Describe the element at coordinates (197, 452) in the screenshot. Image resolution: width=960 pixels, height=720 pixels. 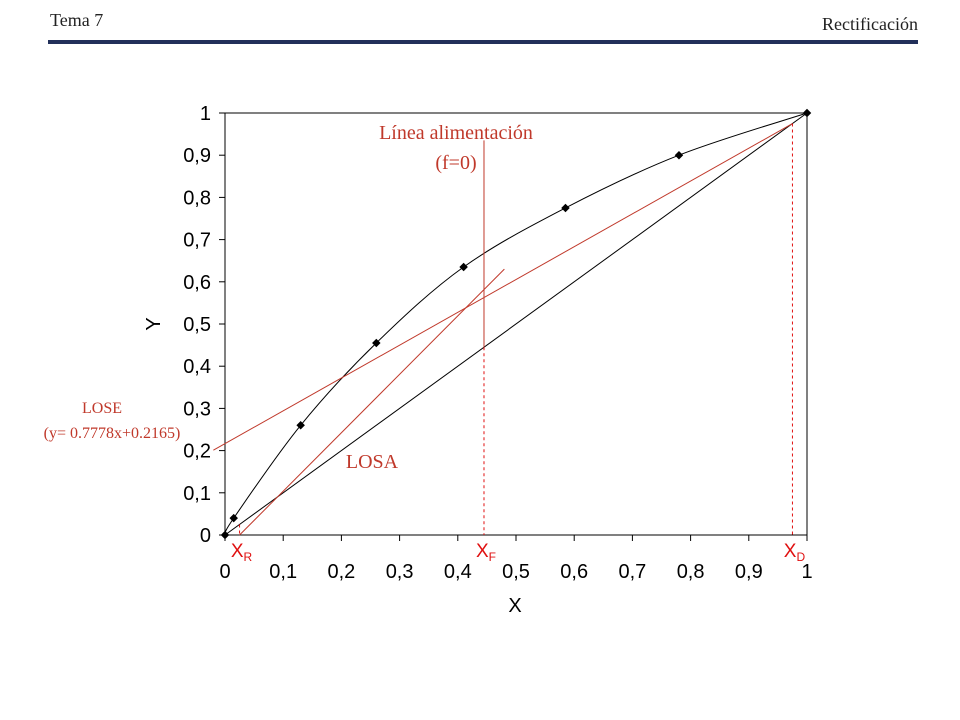
I see `y-tick-label: 0,2` at that location.